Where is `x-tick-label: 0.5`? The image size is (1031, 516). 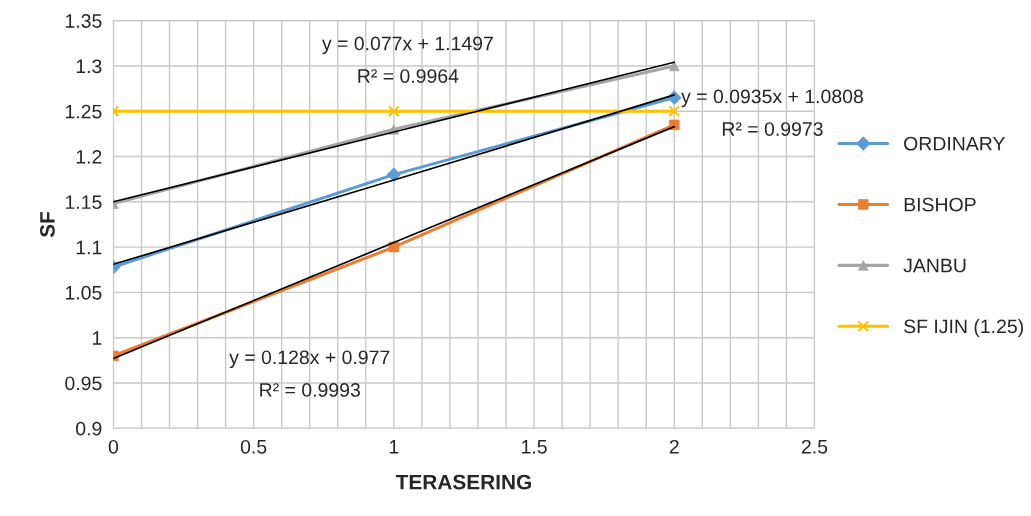 x-tick-label: 0.5 is located at coordinates (253, 446).